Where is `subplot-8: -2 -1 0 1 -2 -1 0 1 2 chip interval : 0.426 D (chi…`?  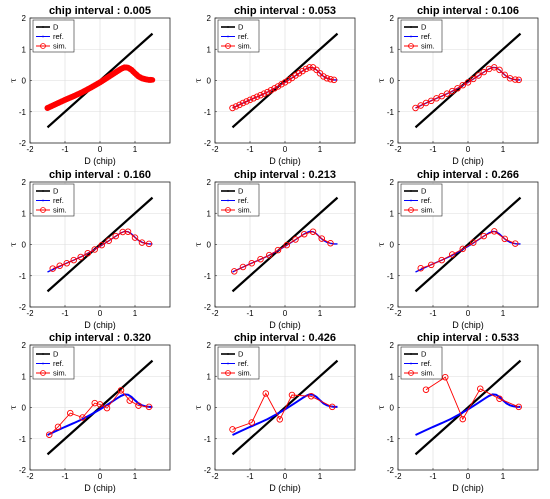 subplot-8: -2 -1 0 1 -2 -1 0 1 2 chip interval : 0.426 D (chi… is located at coordinates (275, 412).